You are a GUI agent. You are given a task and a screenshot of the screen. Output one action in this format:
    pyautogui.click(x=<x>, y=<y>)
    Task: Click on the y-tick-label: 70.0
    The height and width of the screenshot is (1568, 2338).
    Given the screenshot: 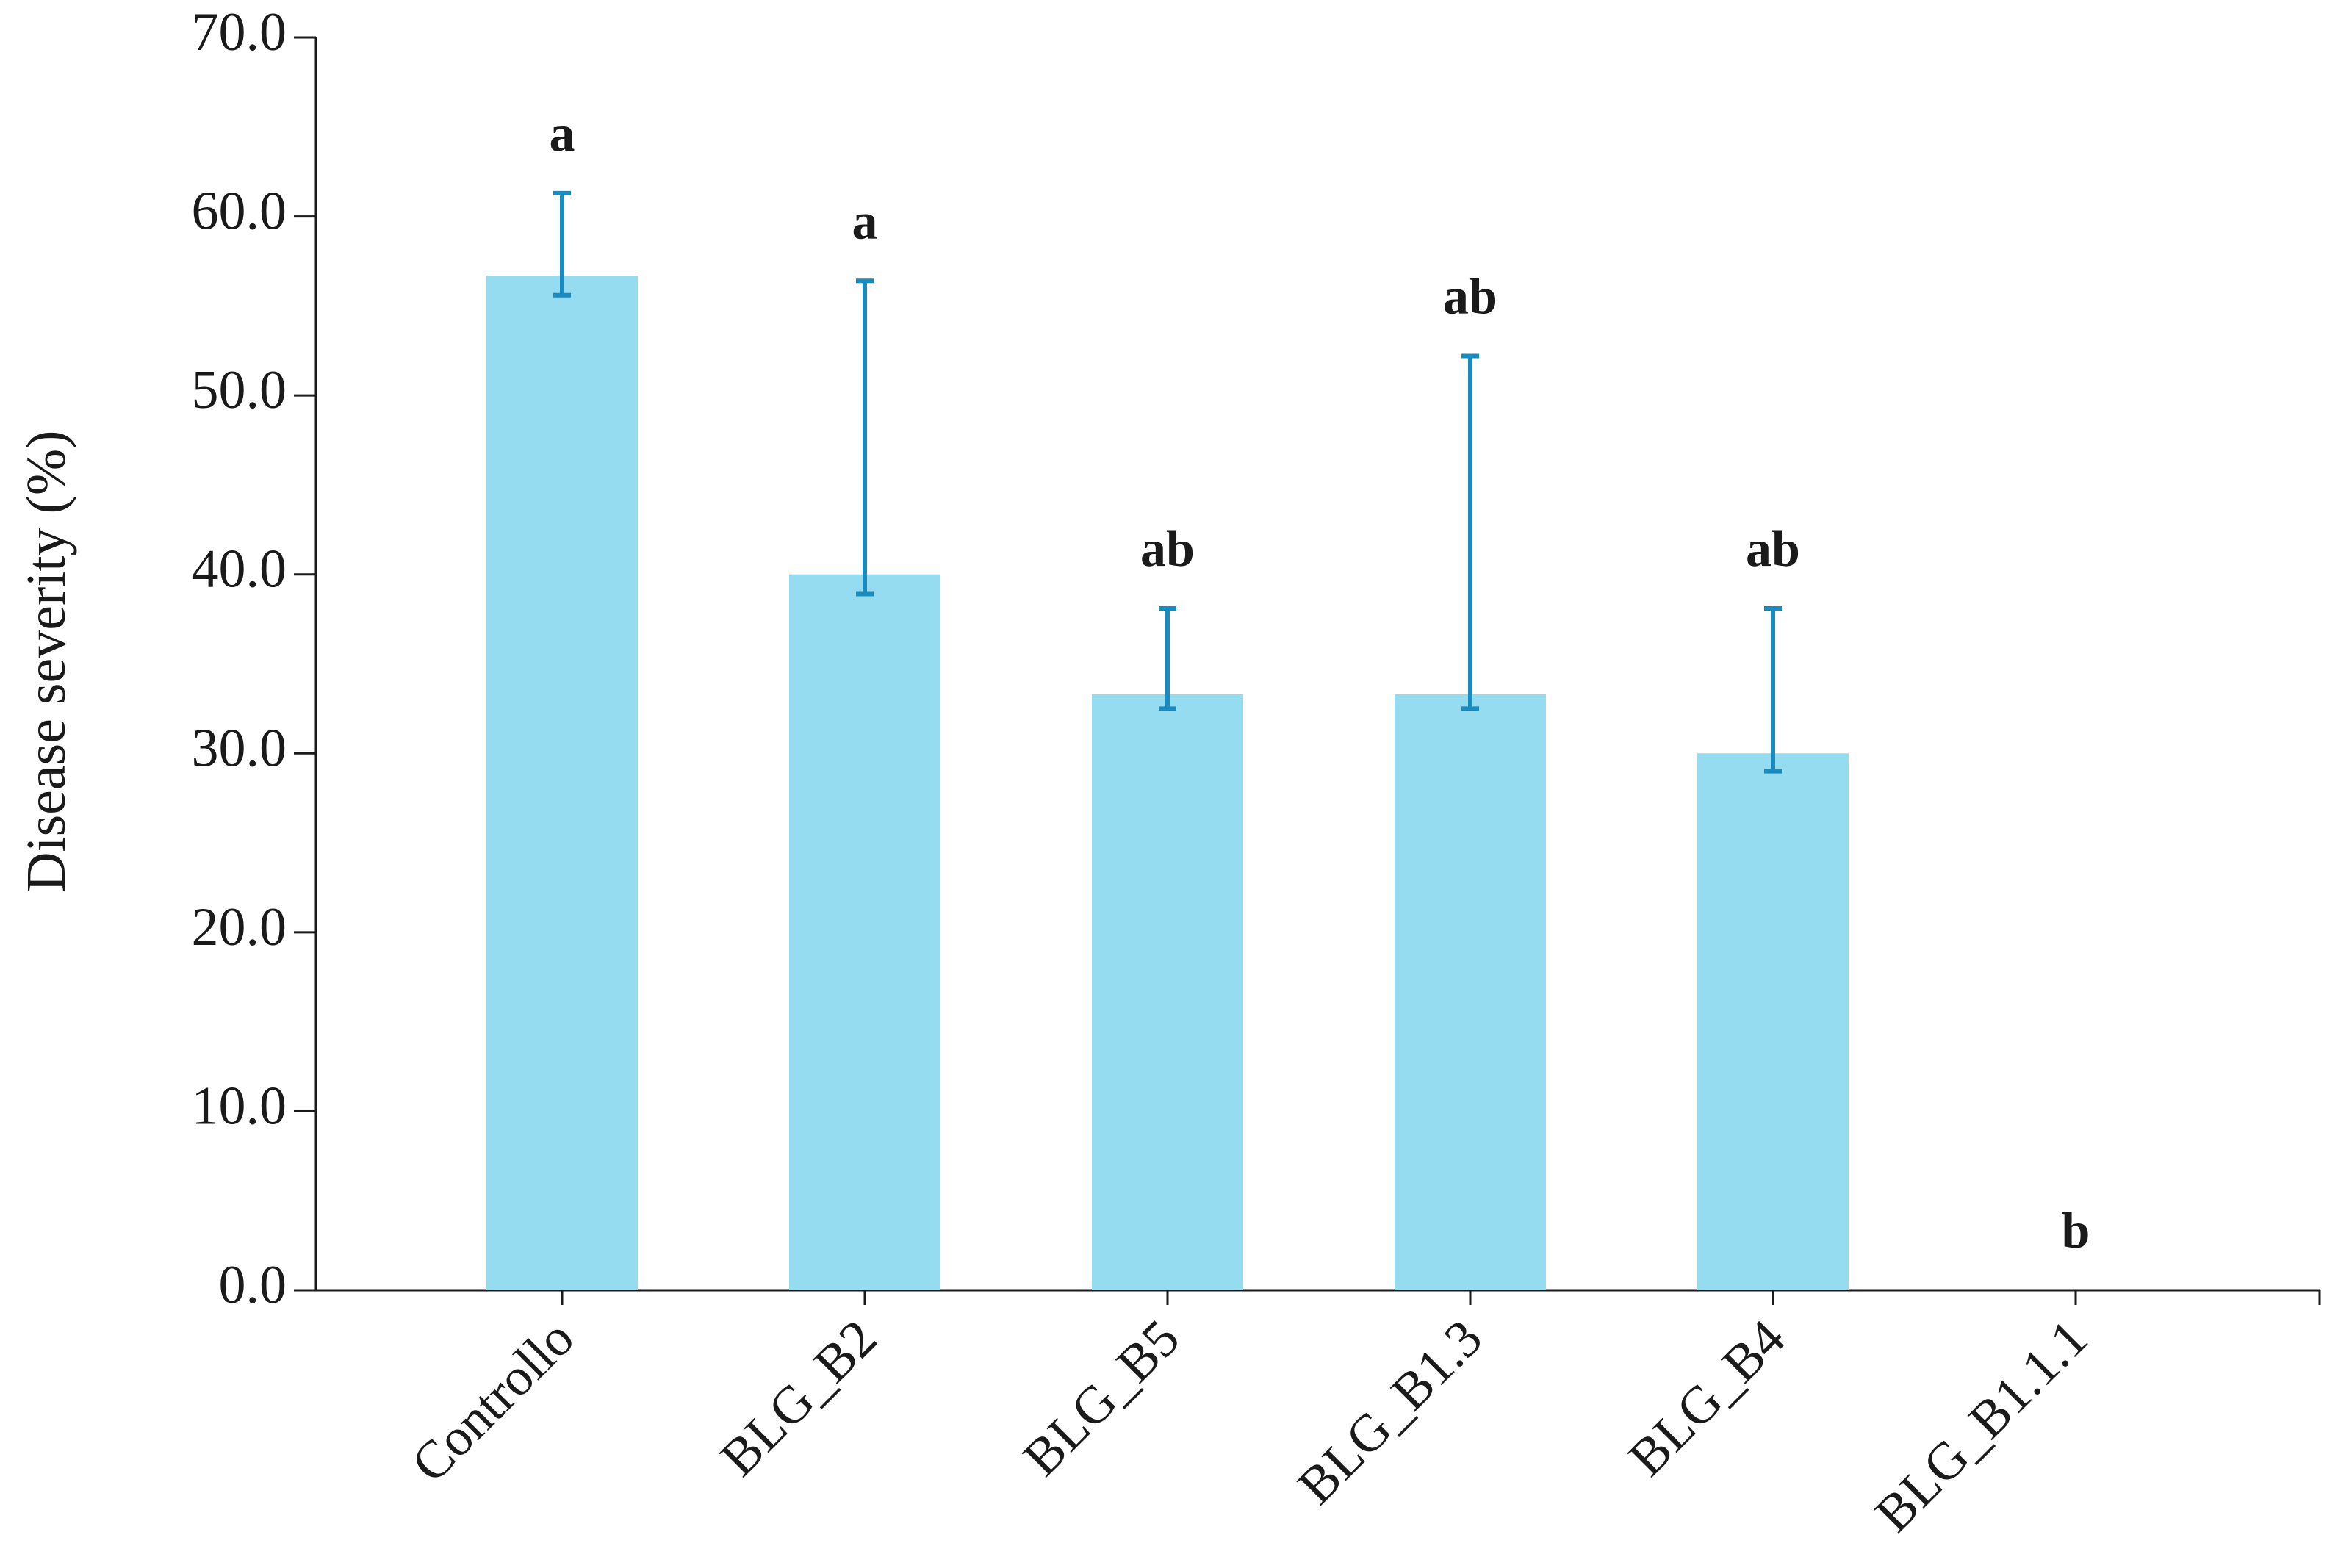 What is the action you would take?
    pyautogui.click(x=239, y=32)
    